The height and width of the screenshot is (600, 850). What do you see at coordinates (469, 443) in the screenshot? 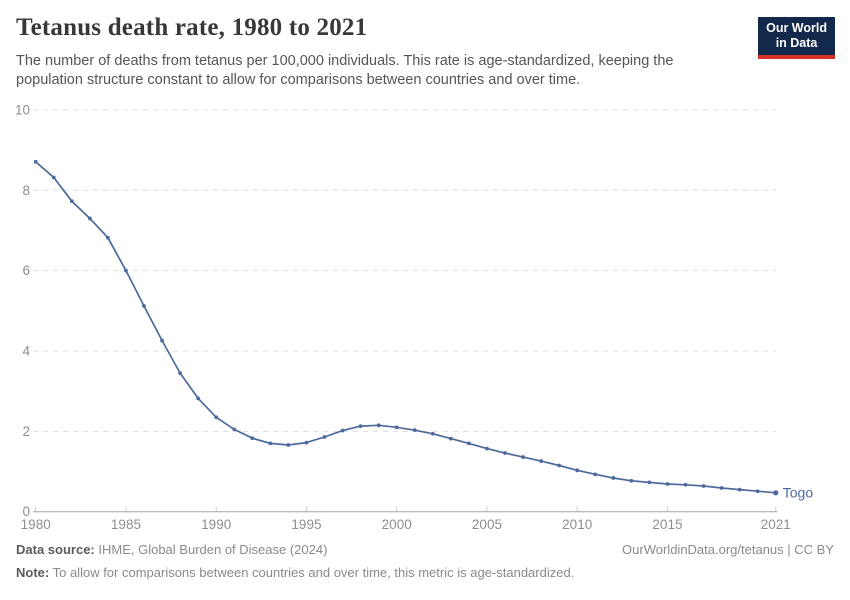
I see `data-point-2004` at bounding box center [469, 443].